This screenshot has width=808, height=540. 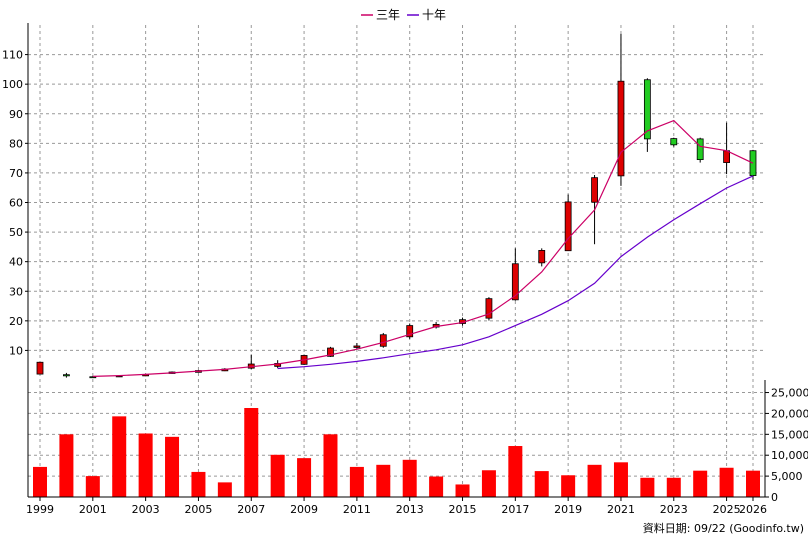 I want to click on x-tick-label: 2015, so click(x=463, y=509).